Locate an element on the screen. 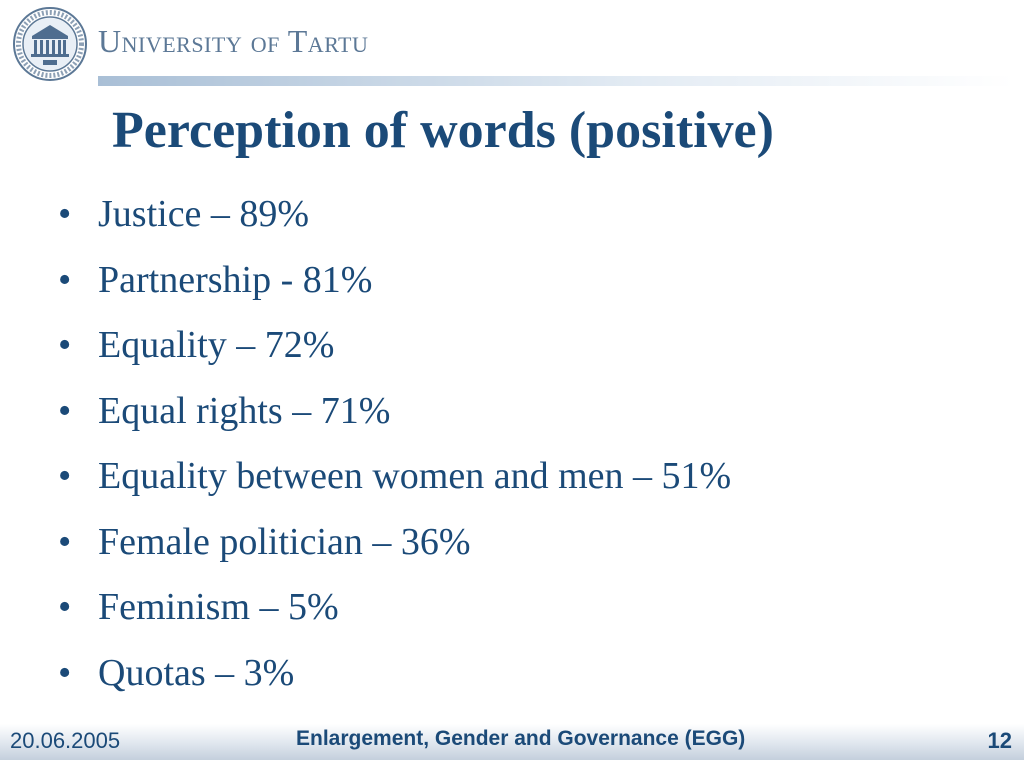 This screenshot has width=1024, height=768. list-item: • Equality between women and men – 51% is located at coordinates (394, 481).